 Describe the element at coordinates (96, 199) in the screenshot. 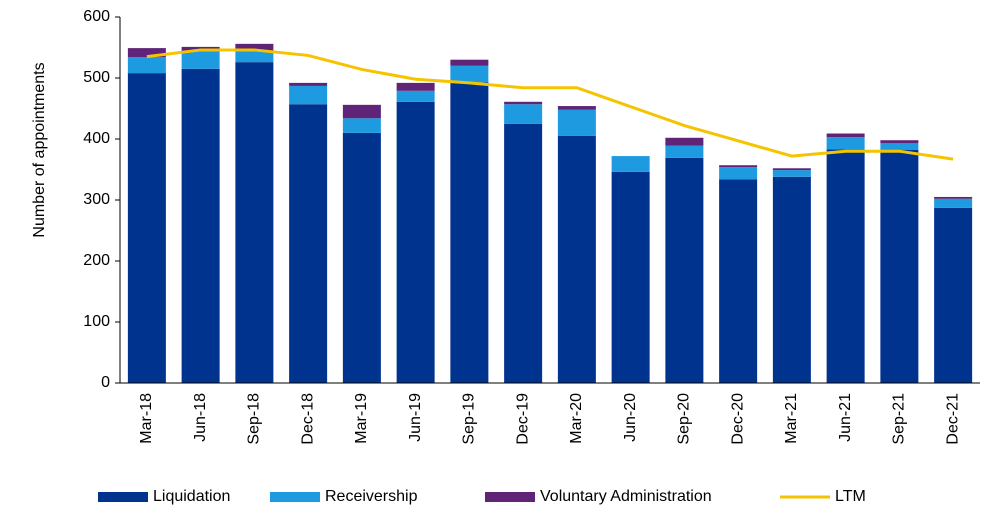

I see `y-tick-label: 300` at that location.